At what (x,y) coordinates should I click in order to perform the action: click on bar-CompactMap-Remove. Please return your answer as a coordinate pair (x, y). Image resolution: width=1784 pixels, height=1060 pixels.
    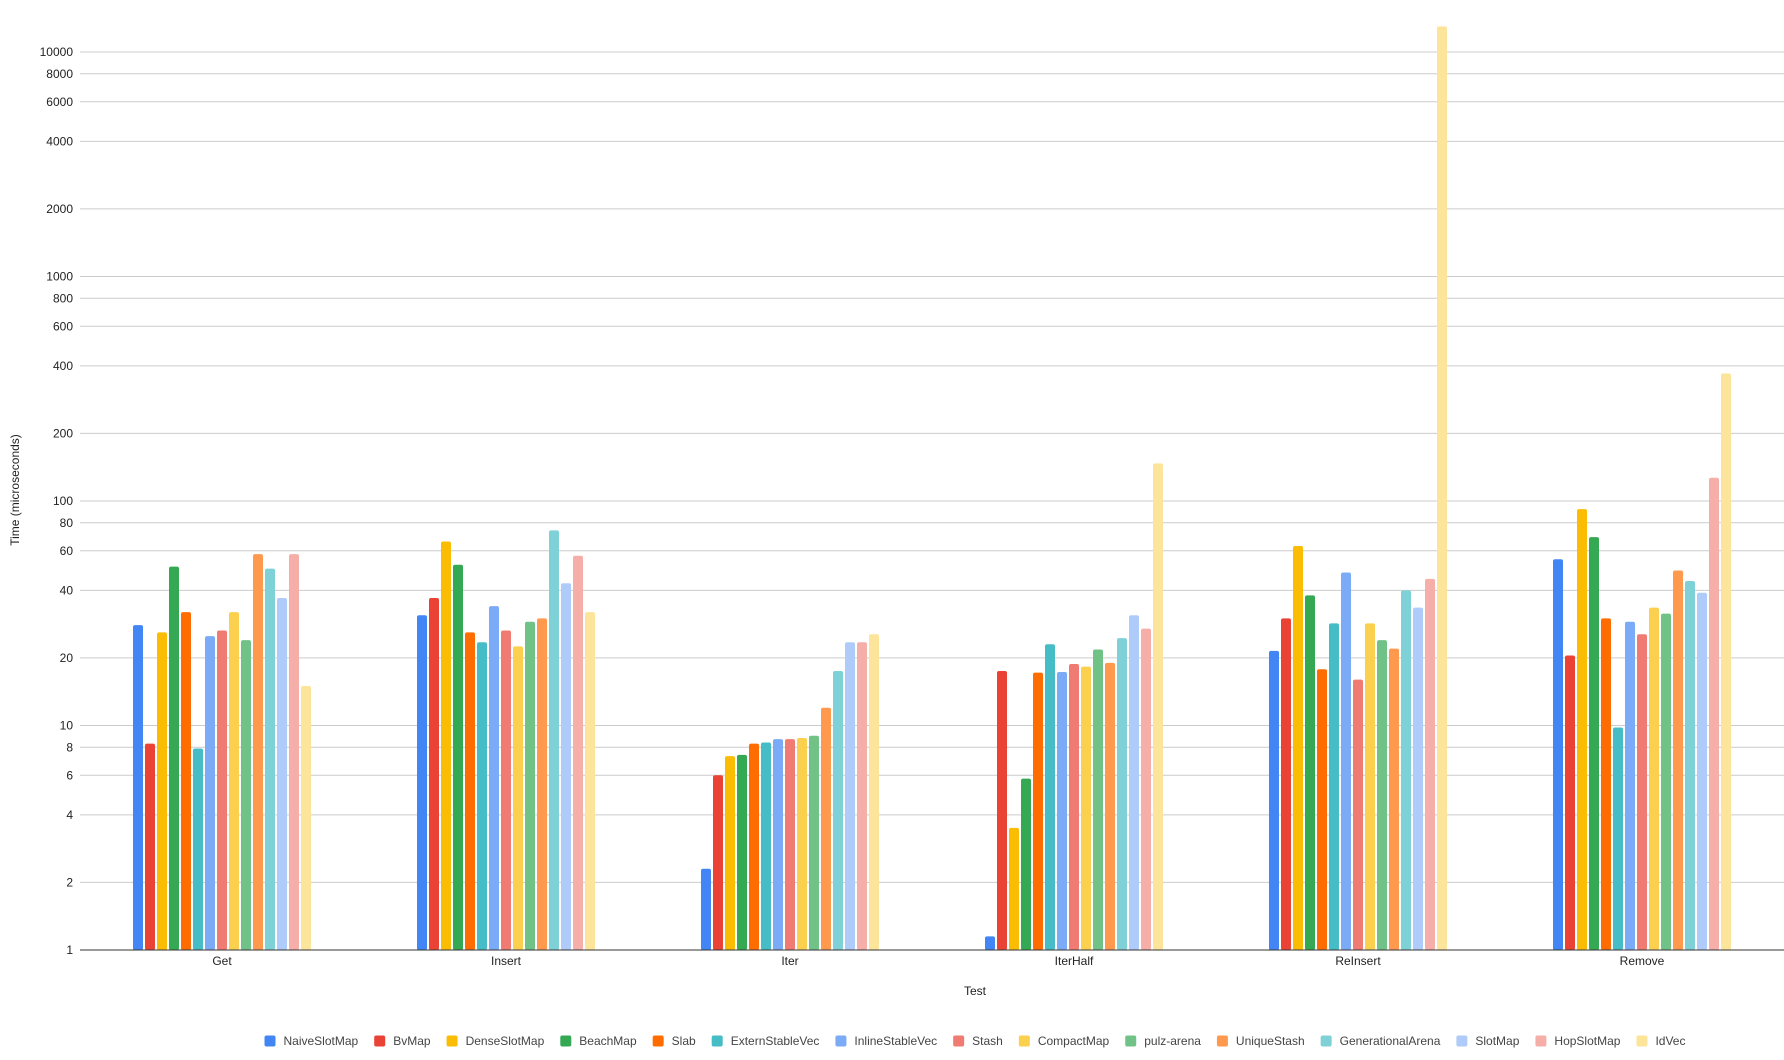
    Looking at the image, I should click on (1654, 778).